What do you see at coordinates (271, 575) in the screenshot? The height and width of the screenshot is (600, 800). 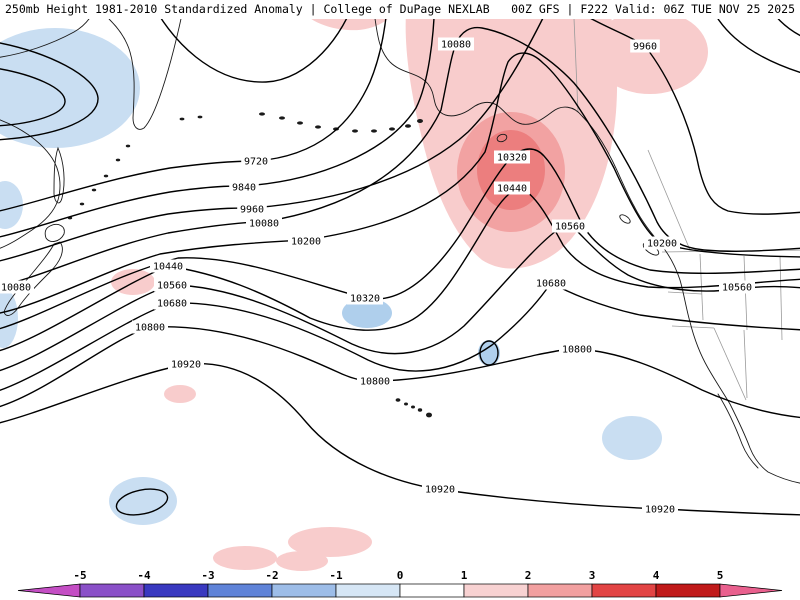 I see `colorbar-tick-label: -2` at bounding box center [271, 575].